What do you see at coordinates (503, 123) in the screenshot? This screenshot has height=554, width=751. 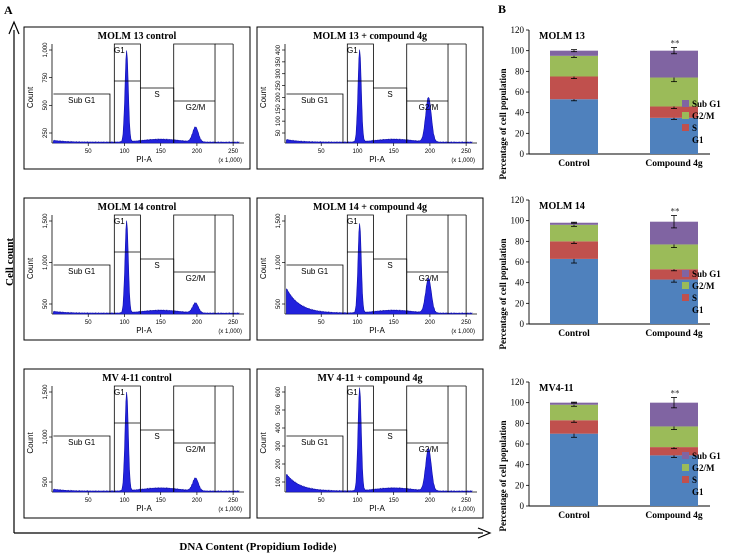 I see `bar-chart-ylabel: Percentage of cell population` at bounding box center [503, 123].